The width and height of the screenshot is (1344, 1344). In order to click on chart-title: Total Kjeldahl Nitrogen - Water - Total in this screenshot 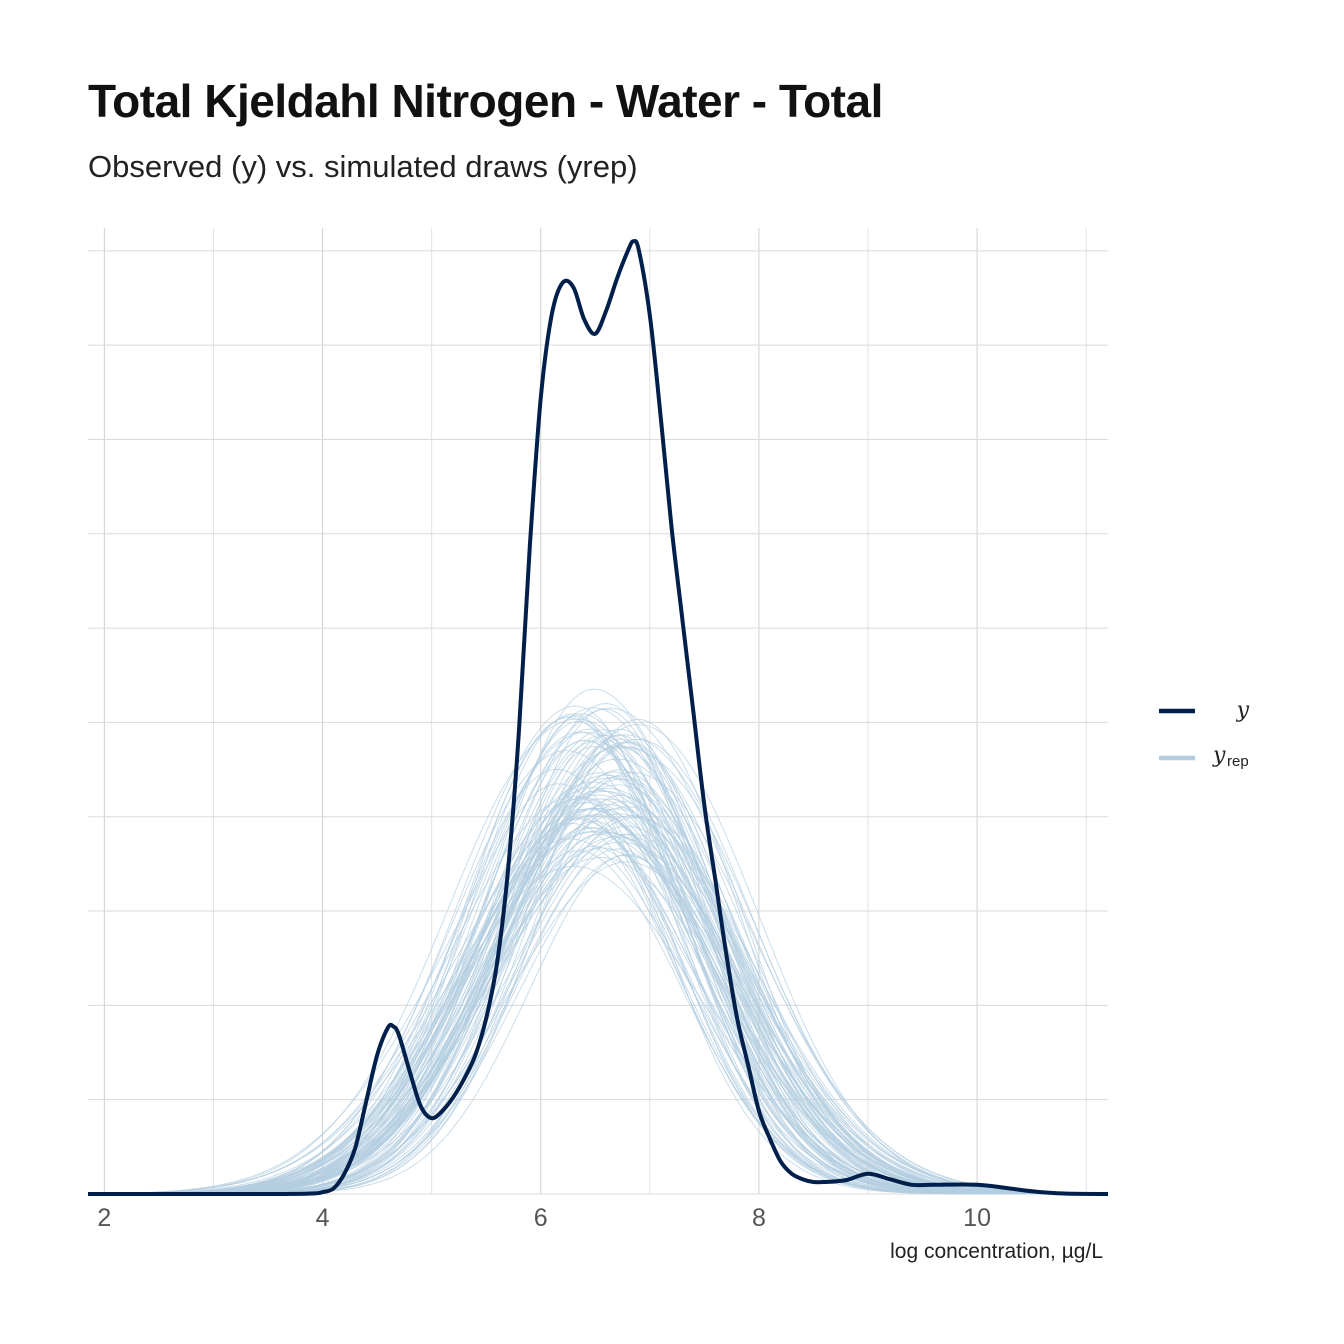, I will do `click(485, 101)`.